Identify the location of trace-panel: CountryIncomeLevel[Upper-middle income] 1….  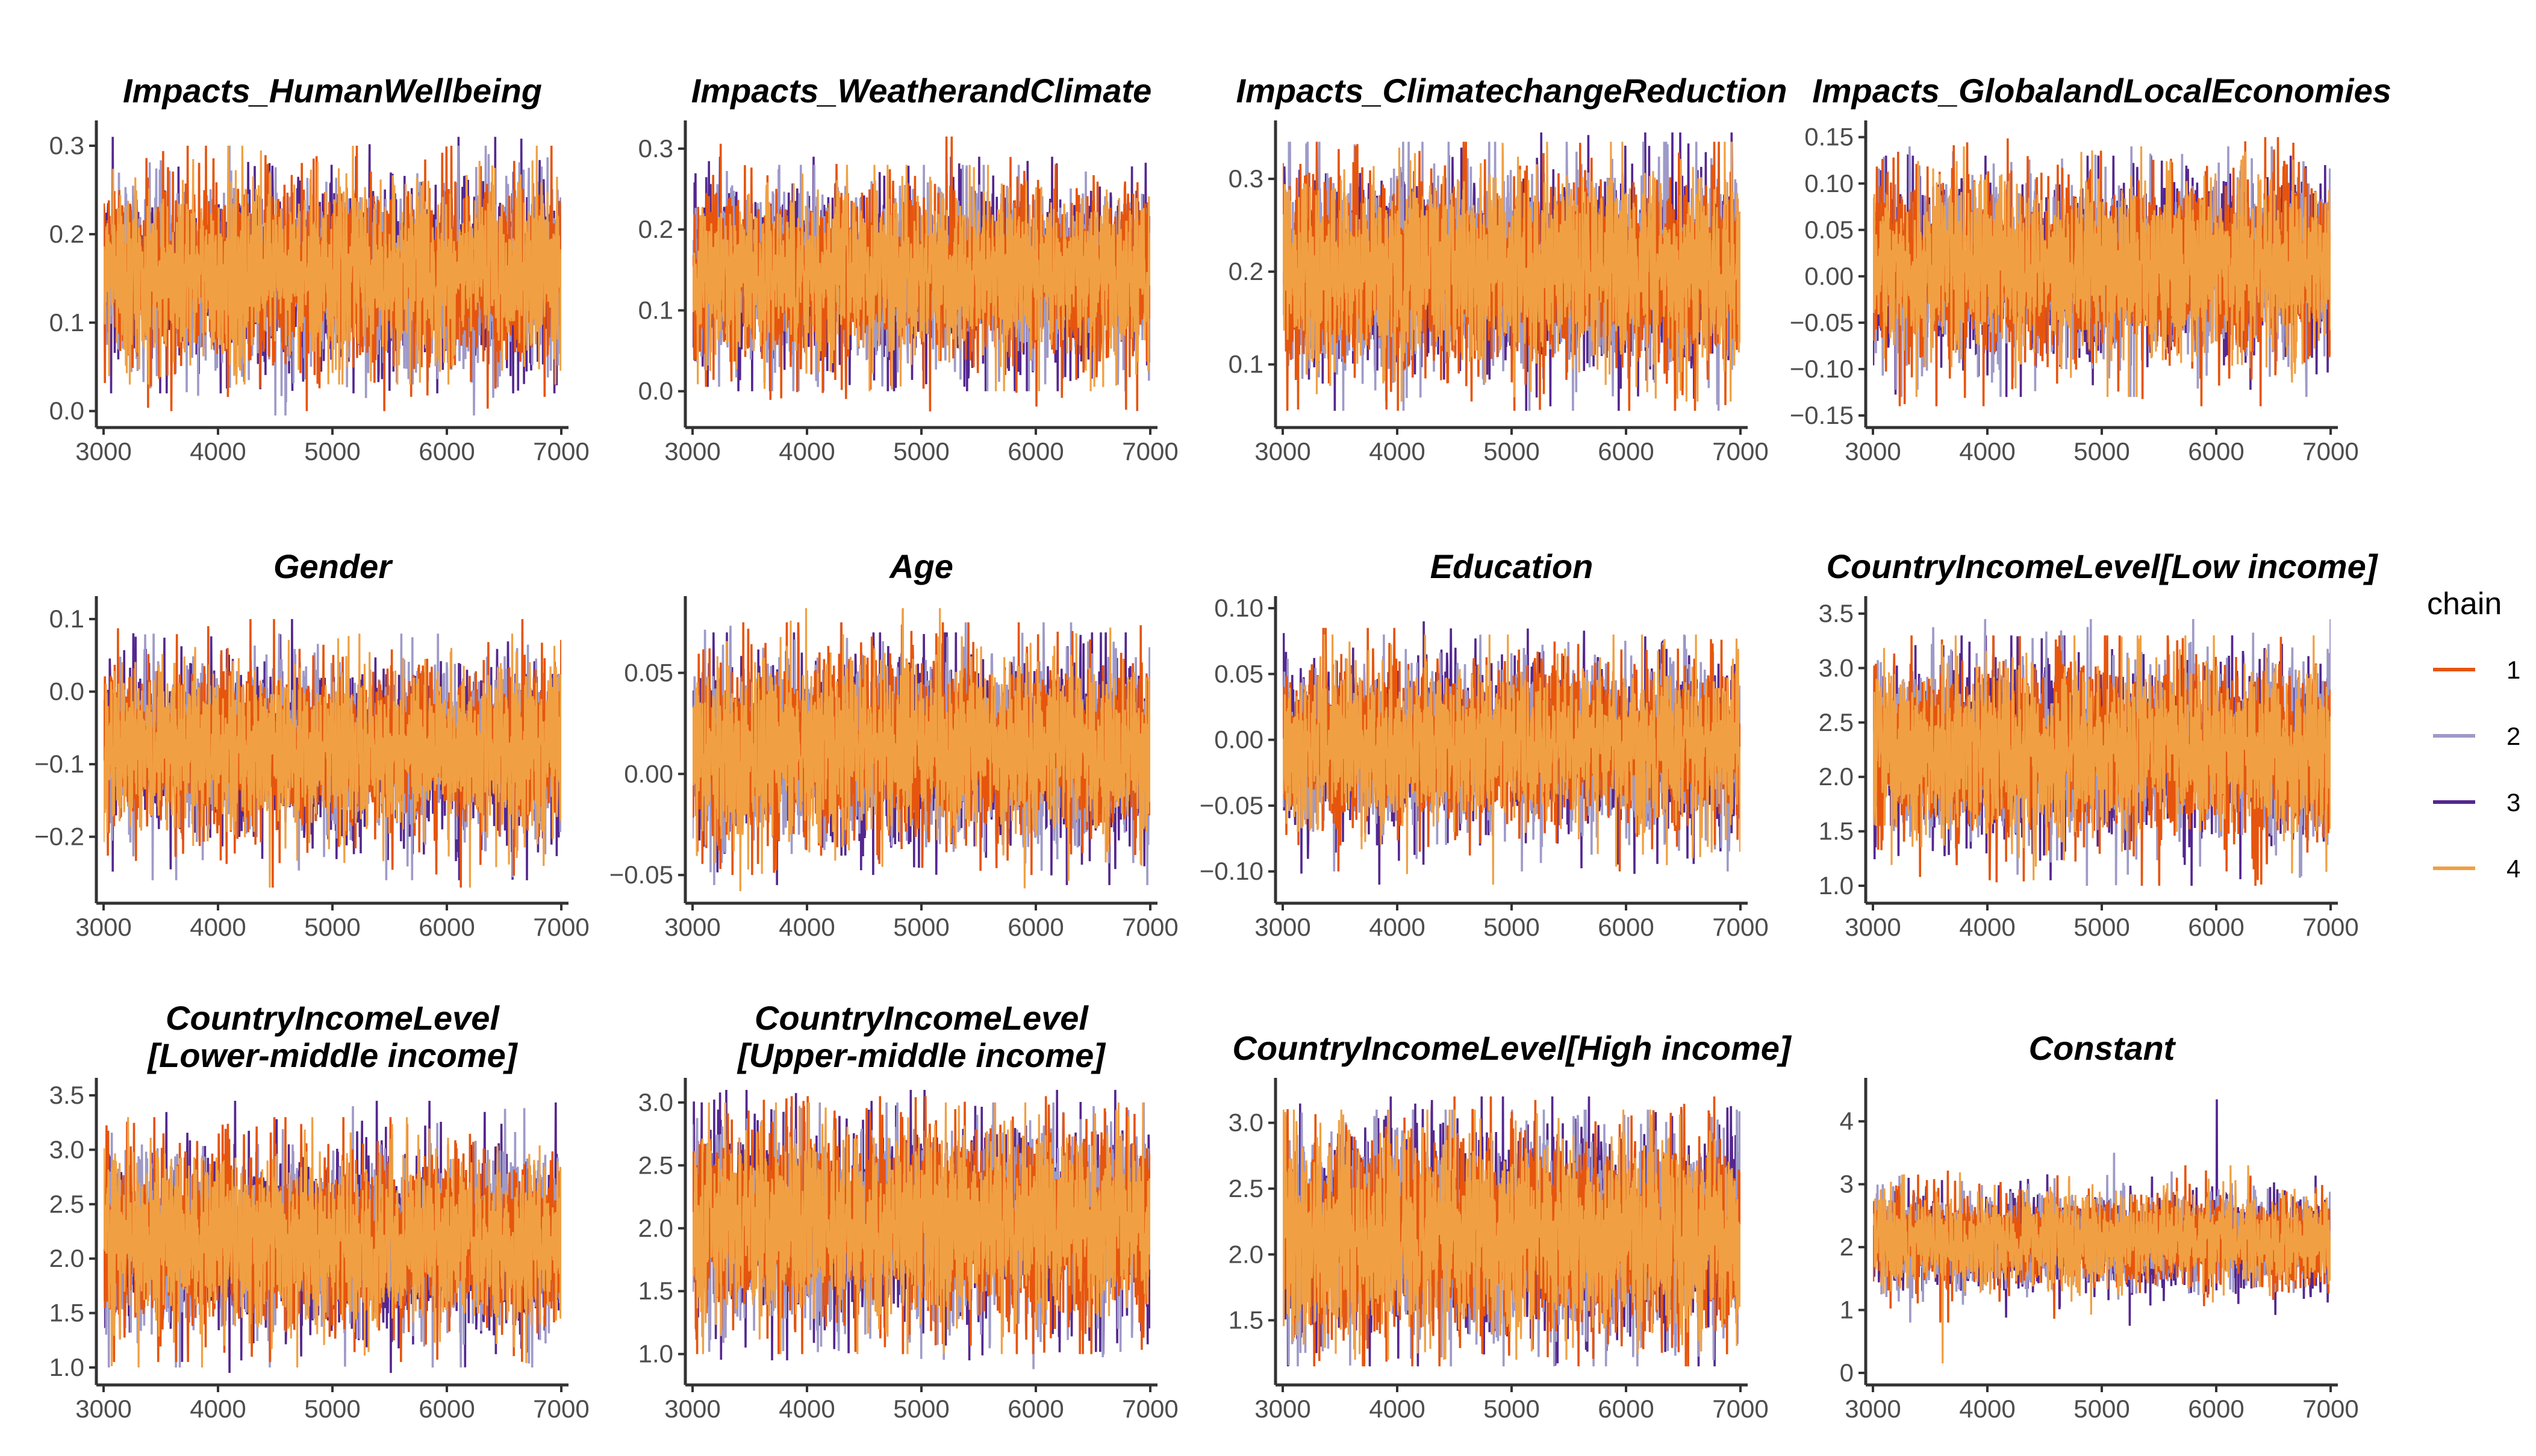
(908, 1211).